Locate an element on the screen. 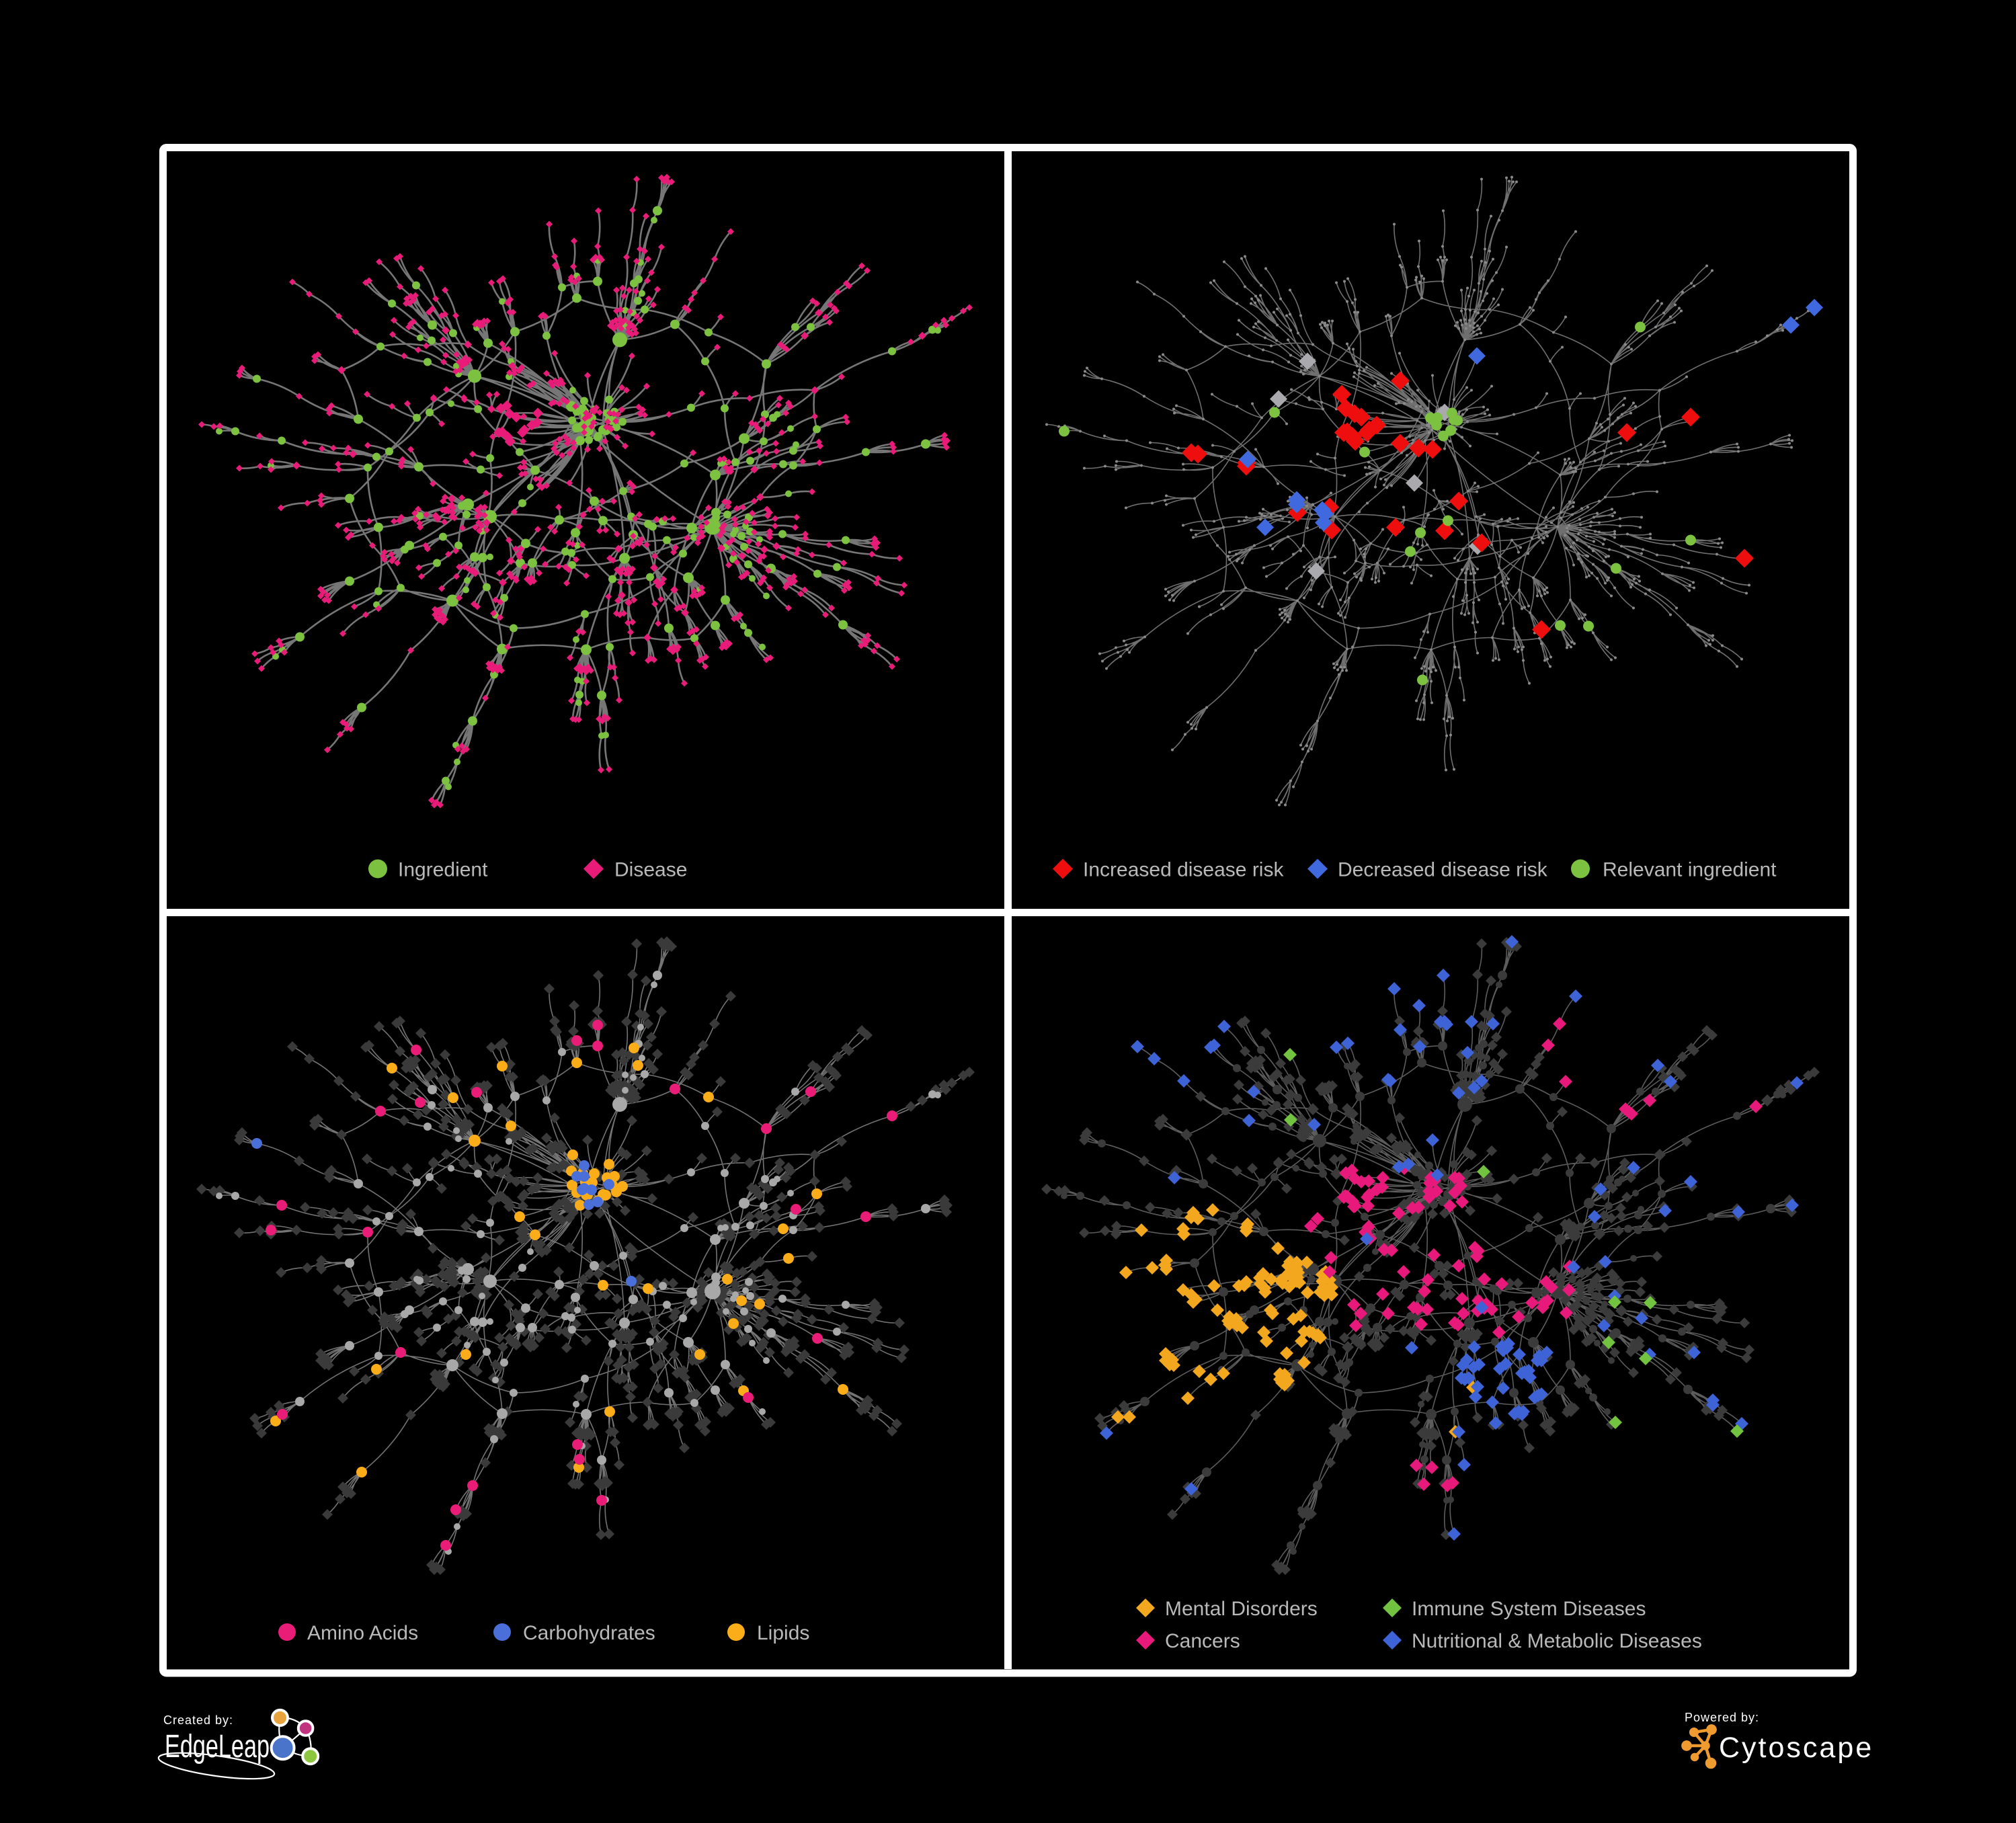 This screenshot has height=1823, width=2016. svg-text: Immune System Diseases is located at coordinates (1529, 1609).